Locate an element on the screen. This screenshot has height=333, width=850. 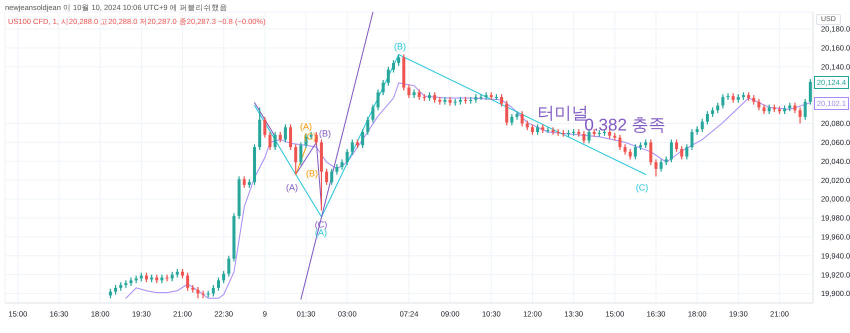
annotation: (C) is located at coordinates (642, 187).